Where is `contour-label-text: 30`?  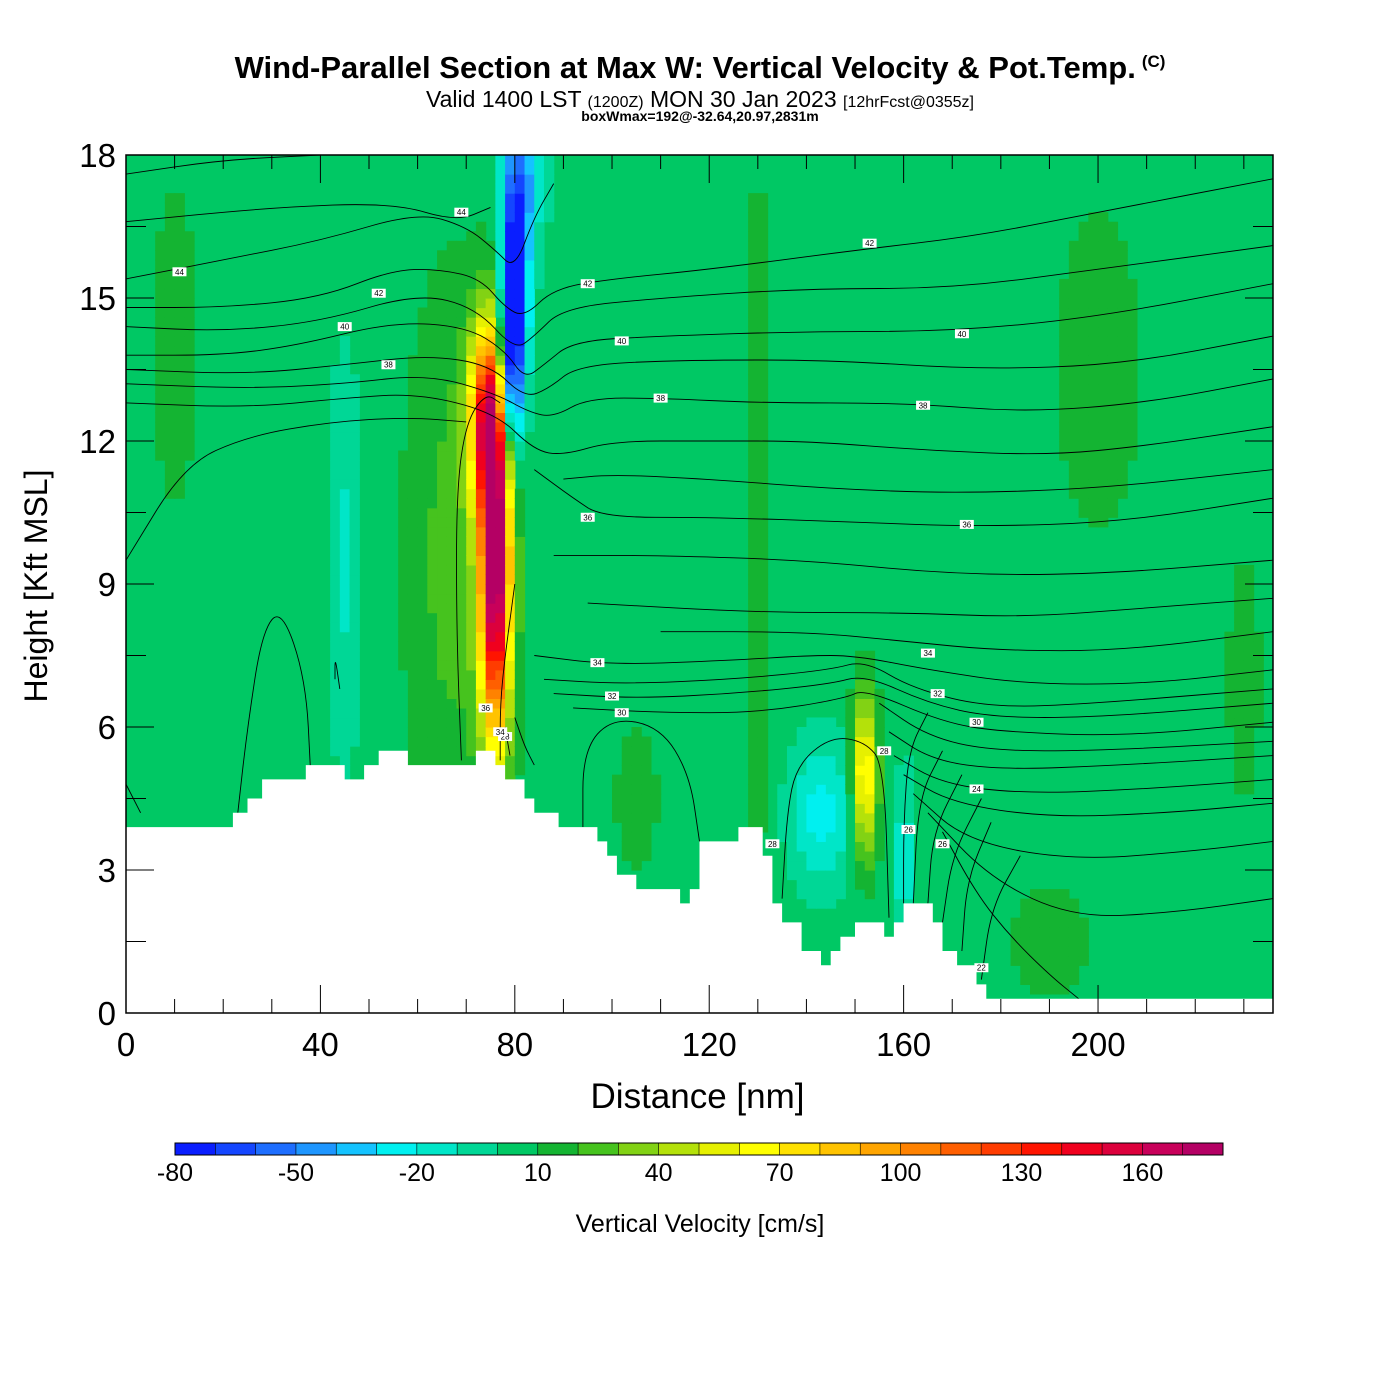 contour-label-text: 30 is located at coordinates (621, 713).